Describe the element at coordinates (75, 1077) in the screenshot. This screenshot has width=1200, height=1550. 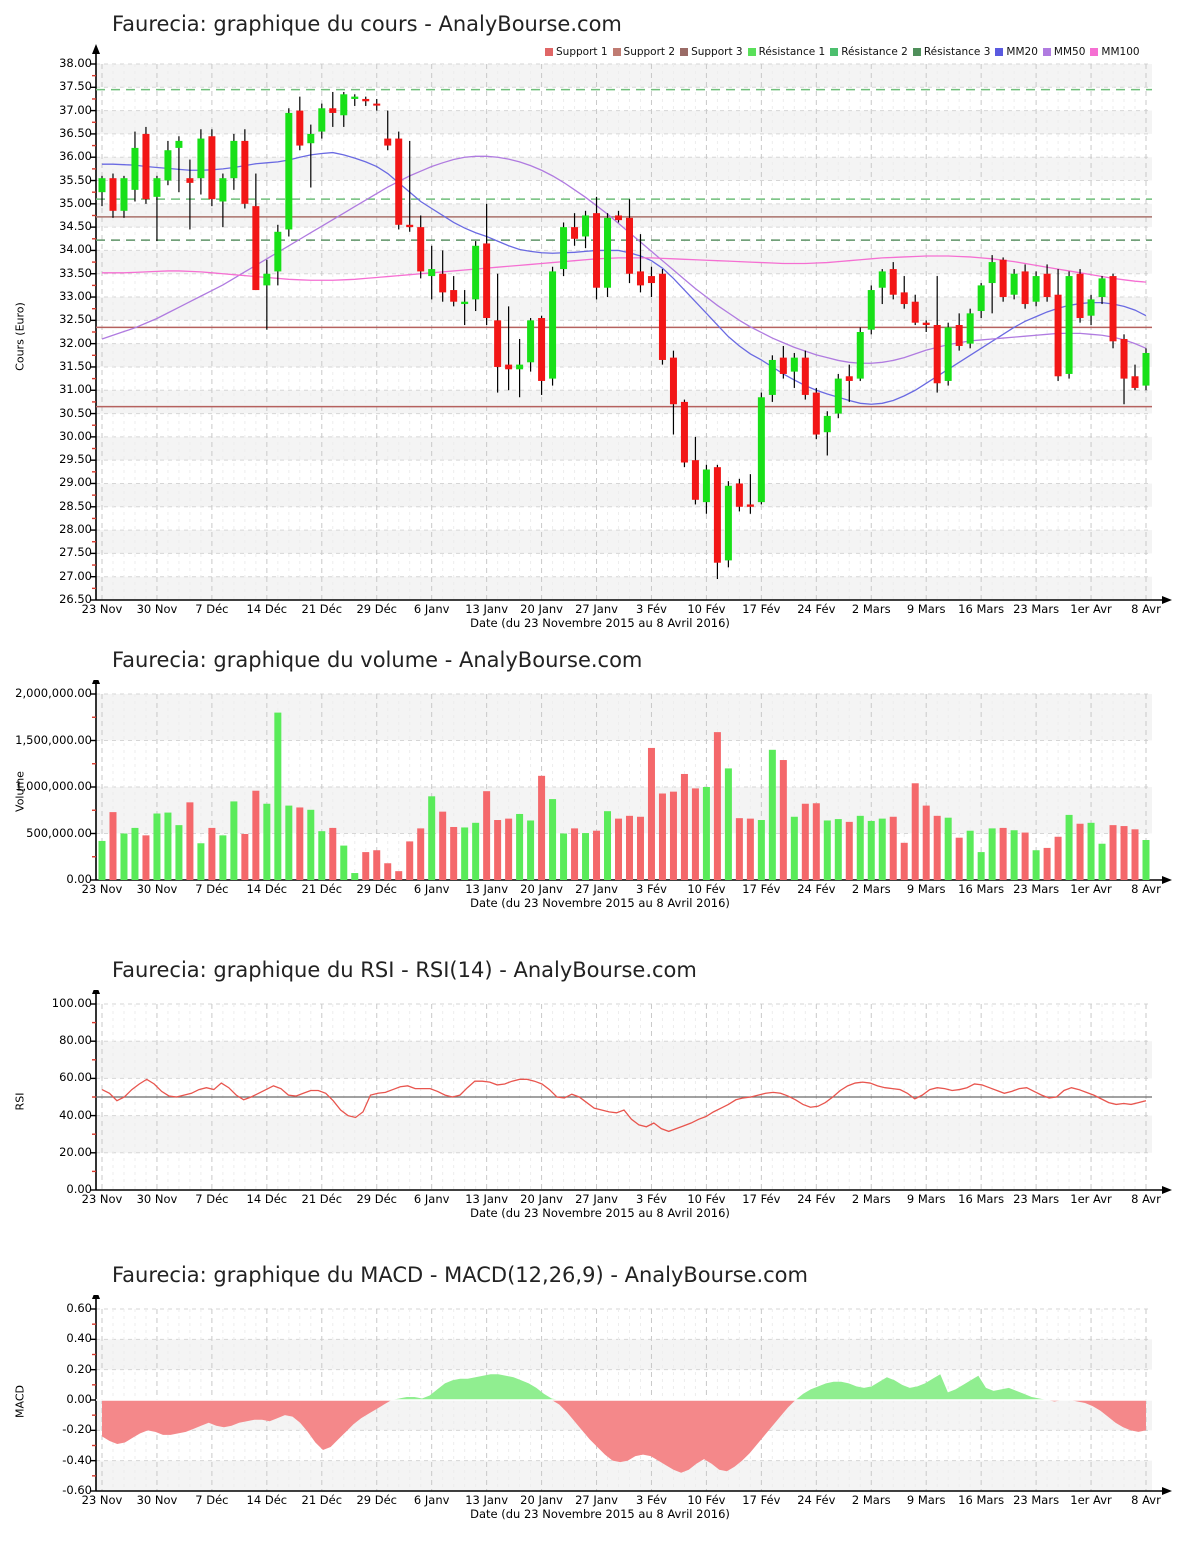
I see `y-axis-tick-label: 60.00` at that location.